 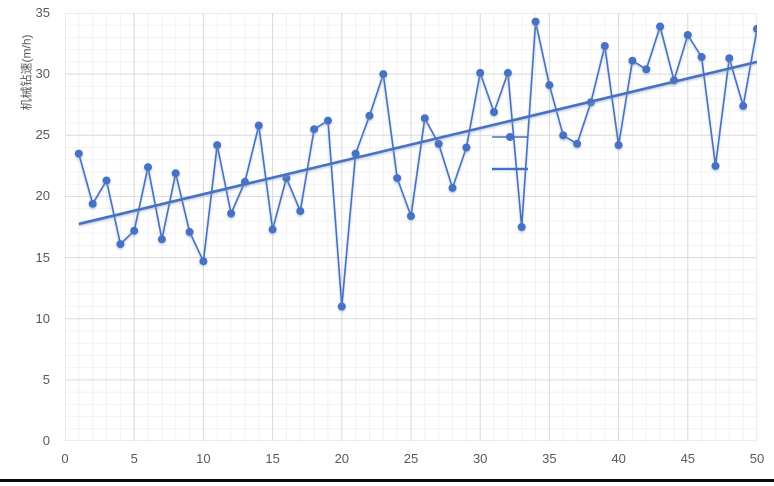 I want to click on y-tick-label: 25, so click(x=42, y=135).